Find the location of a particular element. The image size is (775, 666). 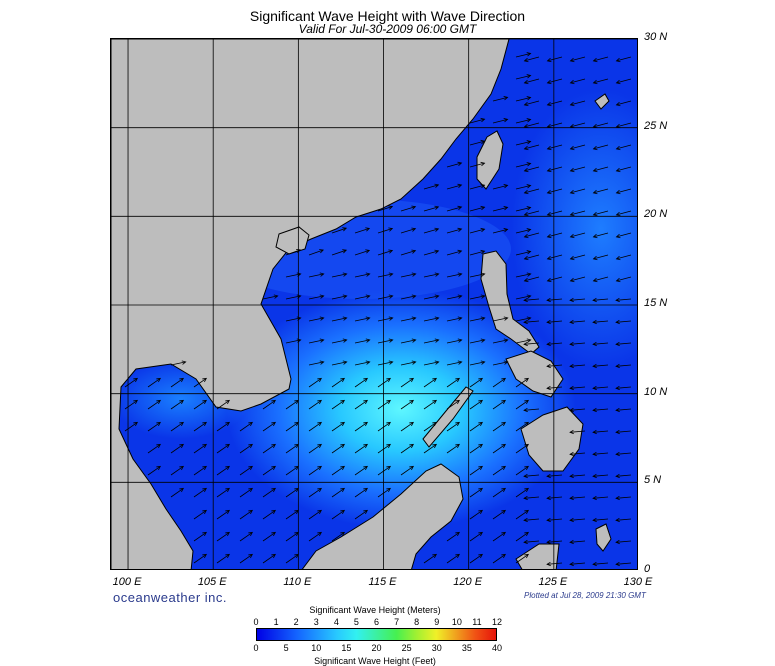

meters-tick-label: 12 is located at coordinates (497, 622).